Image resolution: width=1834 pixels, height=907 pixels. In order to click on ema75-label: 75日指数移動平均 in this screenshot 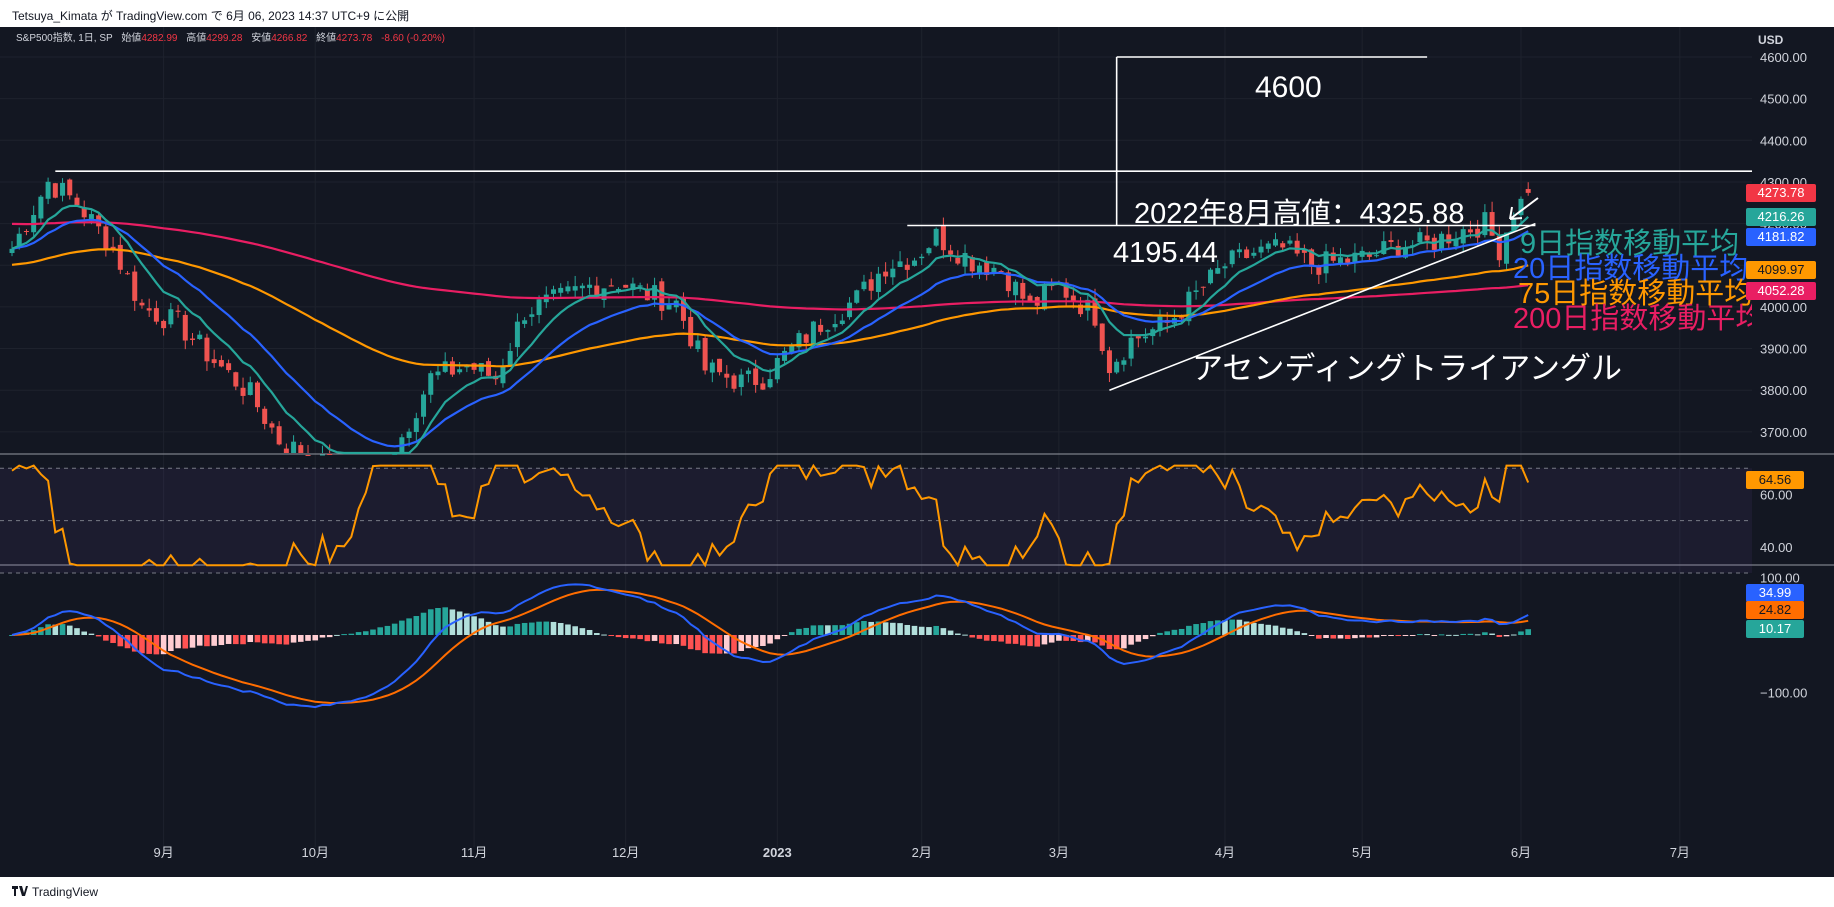, I will do `click(1635, 293)`.